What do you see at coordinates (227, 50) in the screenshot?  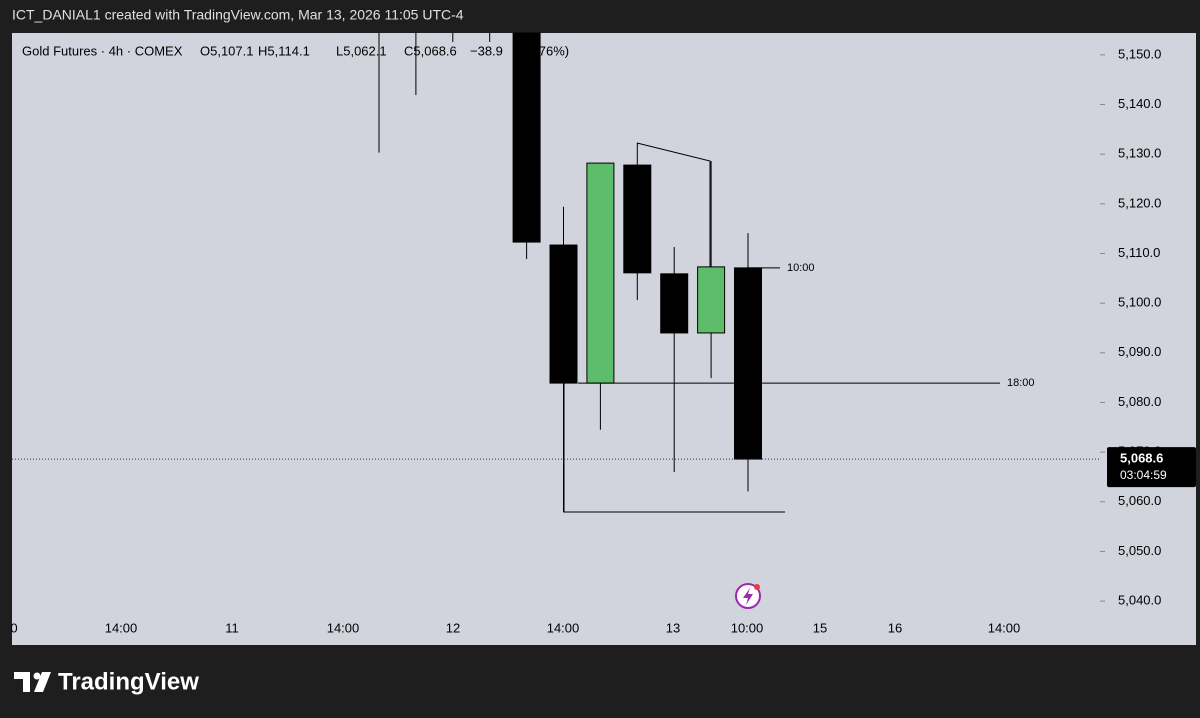 I see `ohlc-value: O5,107.1` at bounding box center [227, 50].